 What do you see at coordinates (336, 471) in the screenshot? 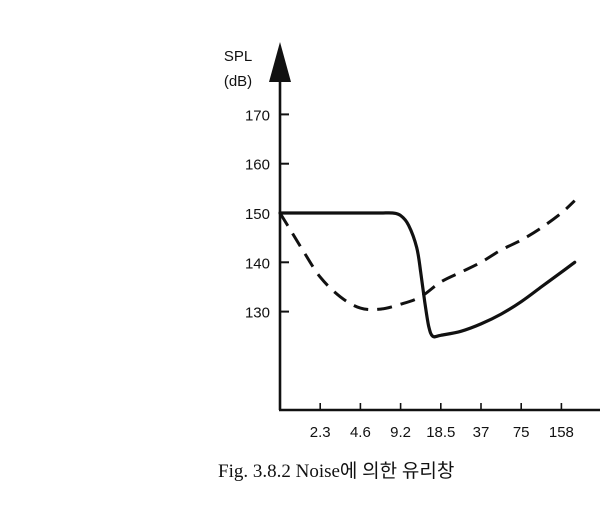
I see `figure-caption: Fig. 3.8.2 Noise에 의한 유리창` at bounding box center [336, 471].